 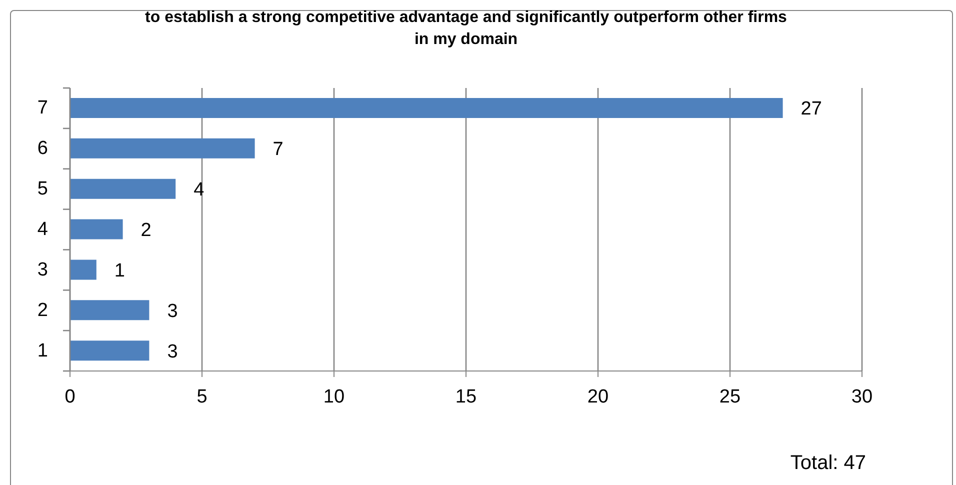 I want to click on data-label: 27, so click(x=811, y=109).